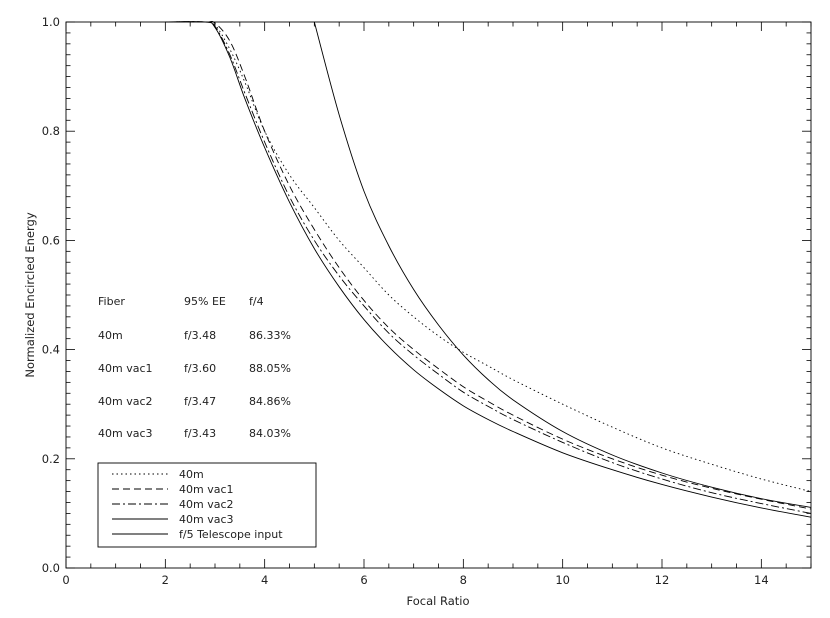 This screenshot has width=830, height=618. Describe the element at coordinates (51, 568) in the screenshot. I see `y-tick-label: 0.0` at that location.